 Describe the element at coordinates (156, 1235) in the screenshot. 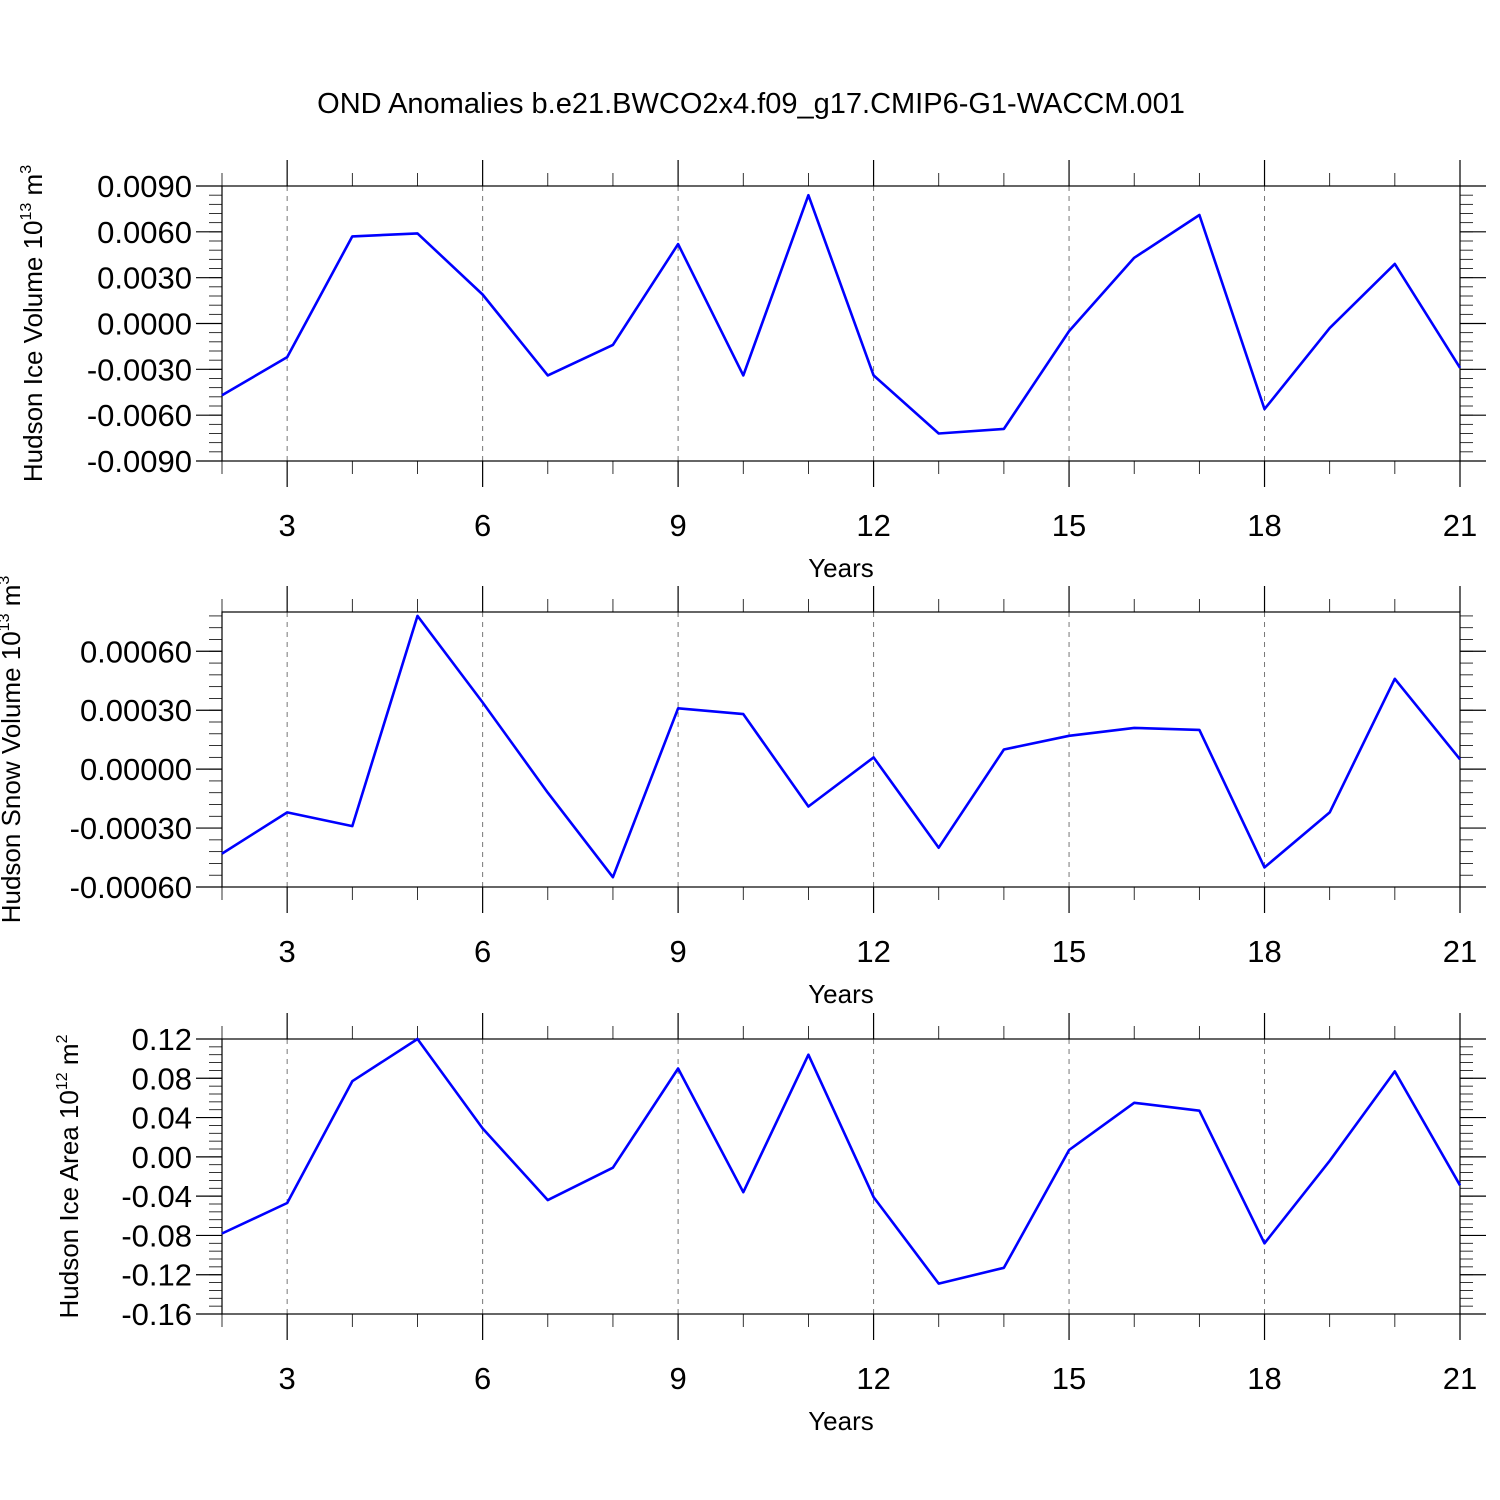

I see `y-tick-label: -0.08` at that location.